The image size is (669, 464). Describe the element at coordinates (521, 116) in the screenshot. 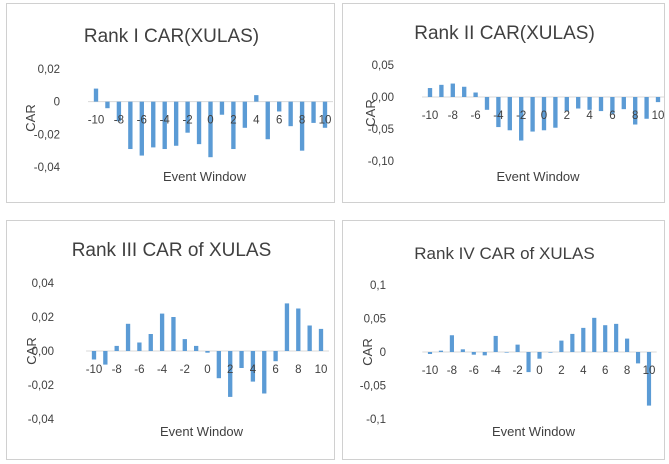

I see `x-tick-label: -2` at that location.